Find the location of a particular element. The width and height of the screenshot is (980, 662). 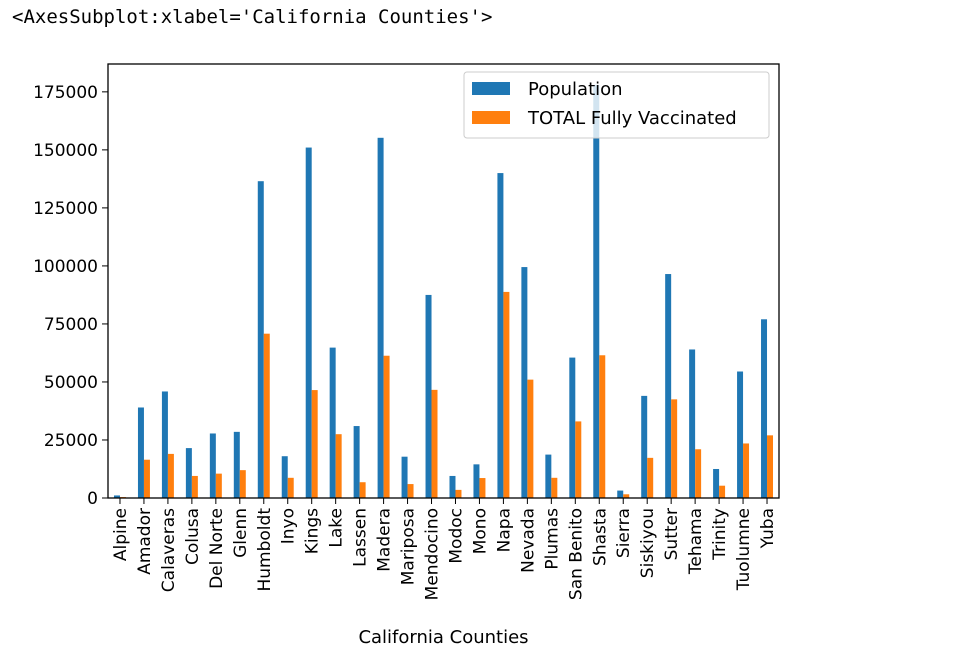

legend: Population TOTAL Fully Vaccinated is located at coordinates (616, 105).